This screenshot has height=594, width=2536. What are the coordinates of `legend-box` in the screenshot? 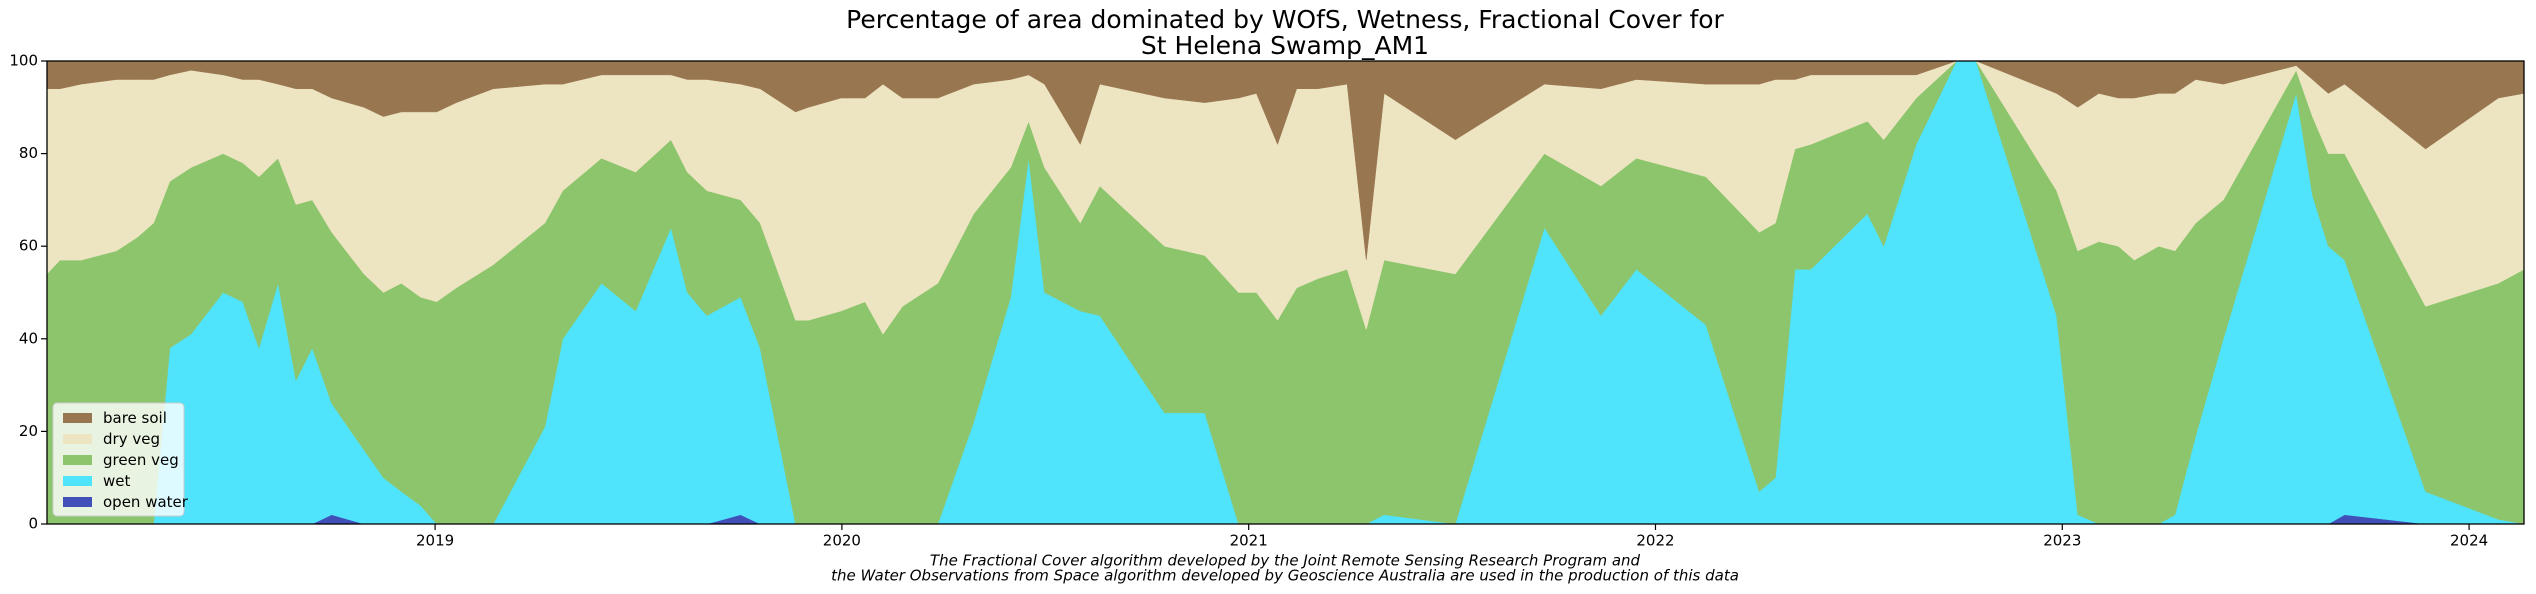 It's located at (118, 459).